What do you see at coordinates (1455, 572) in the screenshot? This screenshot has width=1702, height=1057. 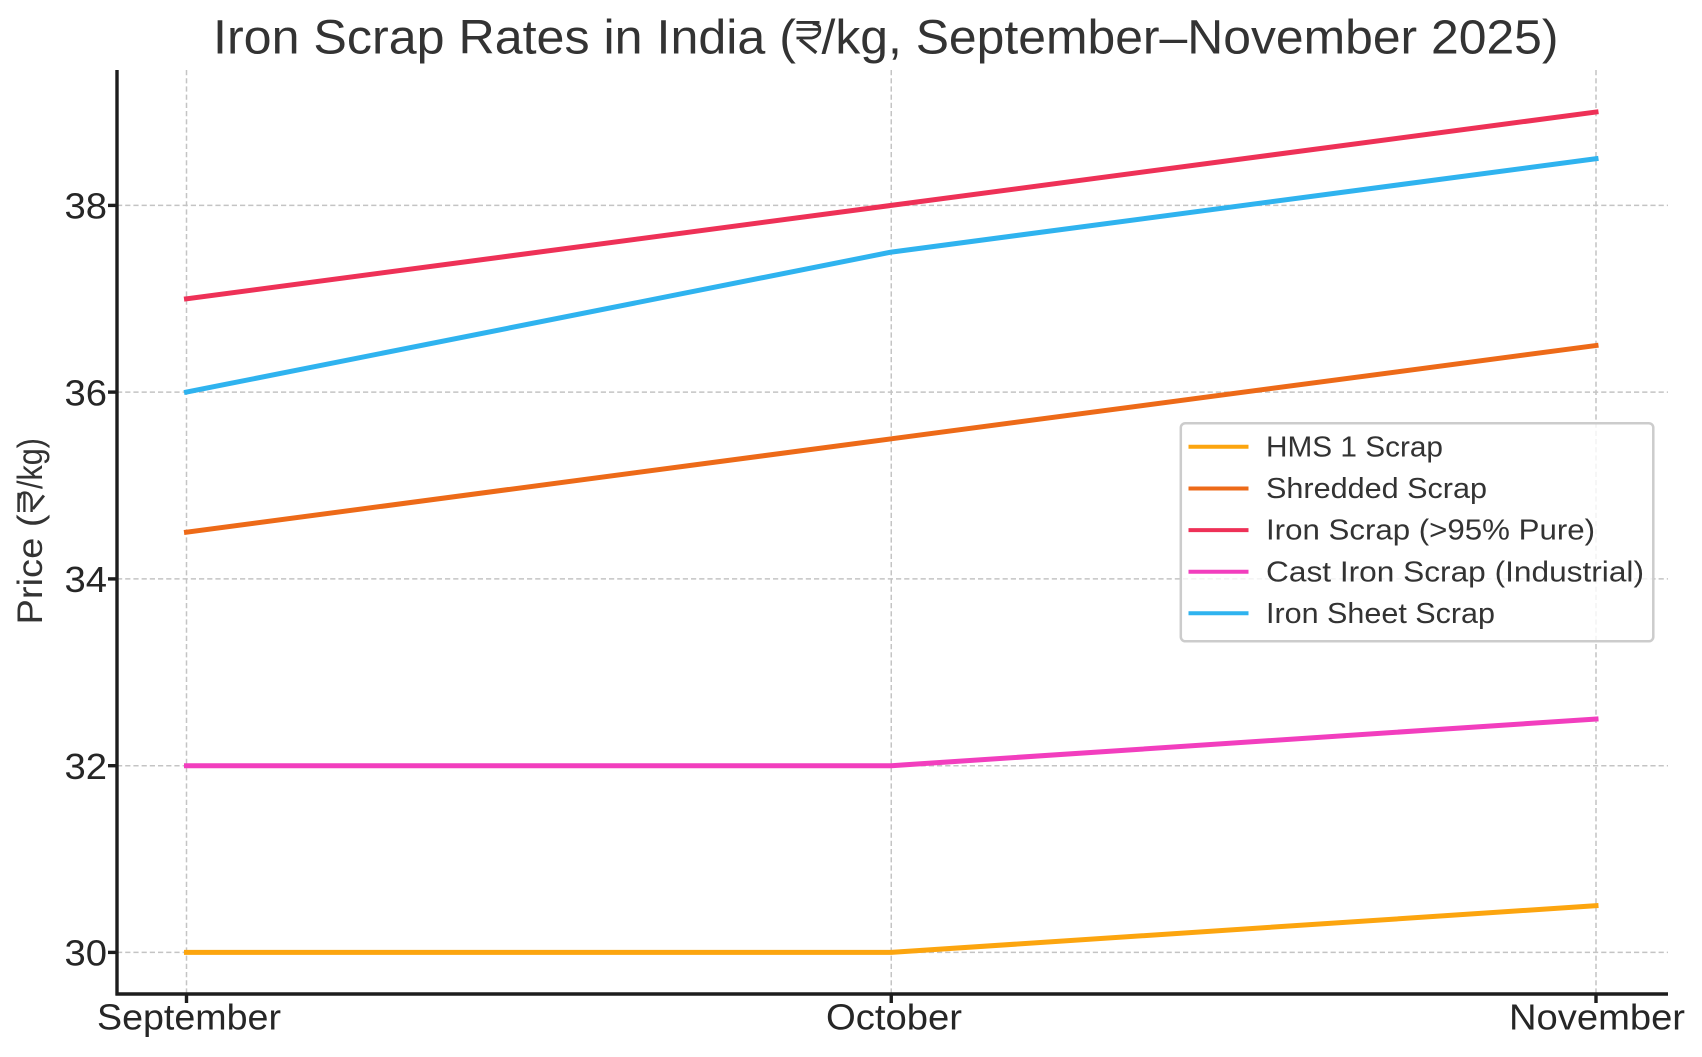 I see `svg-text: Cast Iron Scrap (Industrial)` at bounding box center [1455, 572].